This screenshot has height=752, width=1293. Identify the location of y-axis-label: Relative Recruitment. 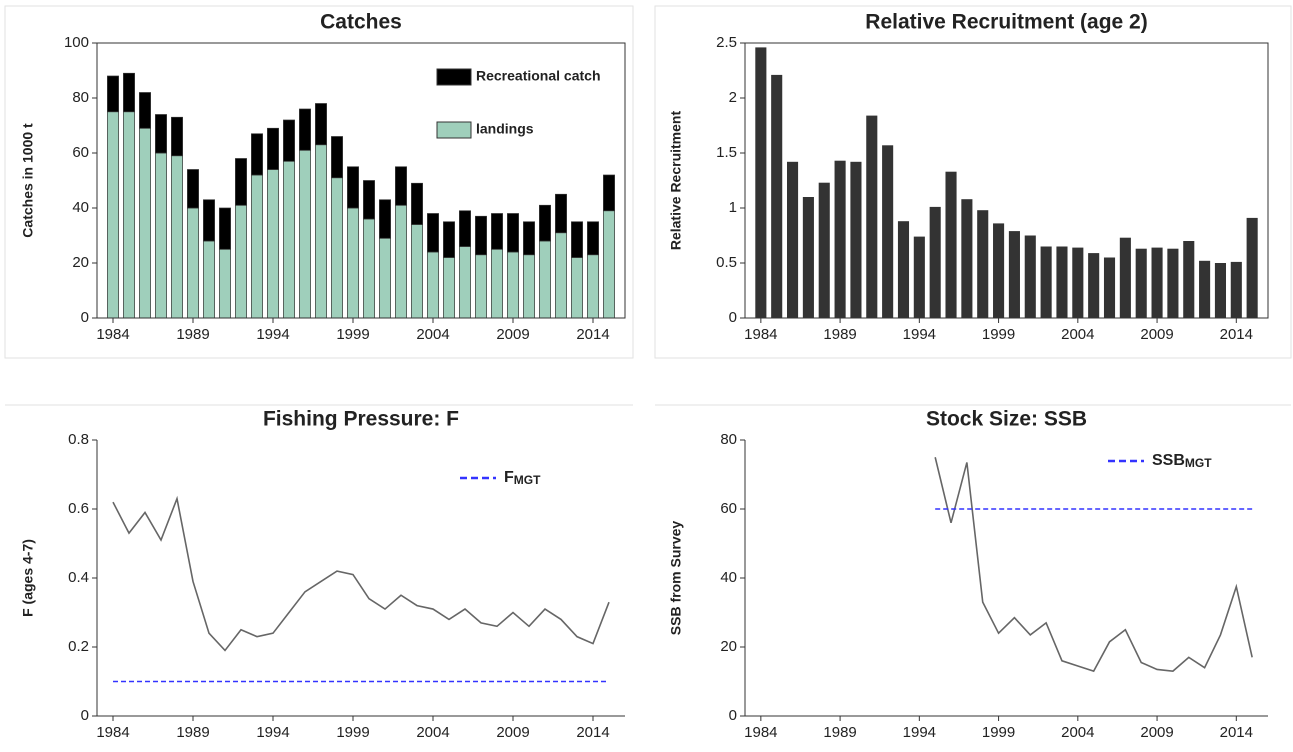
(676, 181).